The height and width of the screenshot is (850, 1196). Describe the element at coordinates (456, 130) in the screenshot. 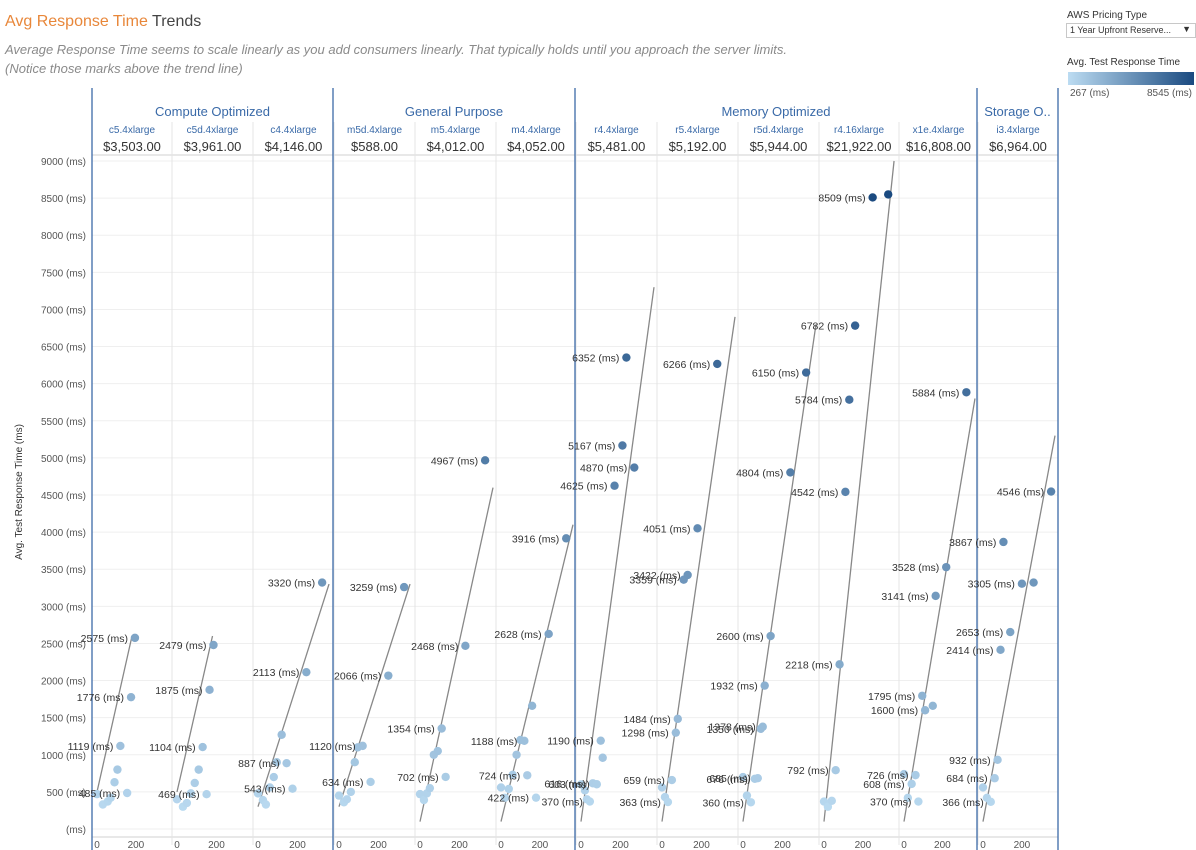

I see `instance-name: m5.4xlarge` at that location.